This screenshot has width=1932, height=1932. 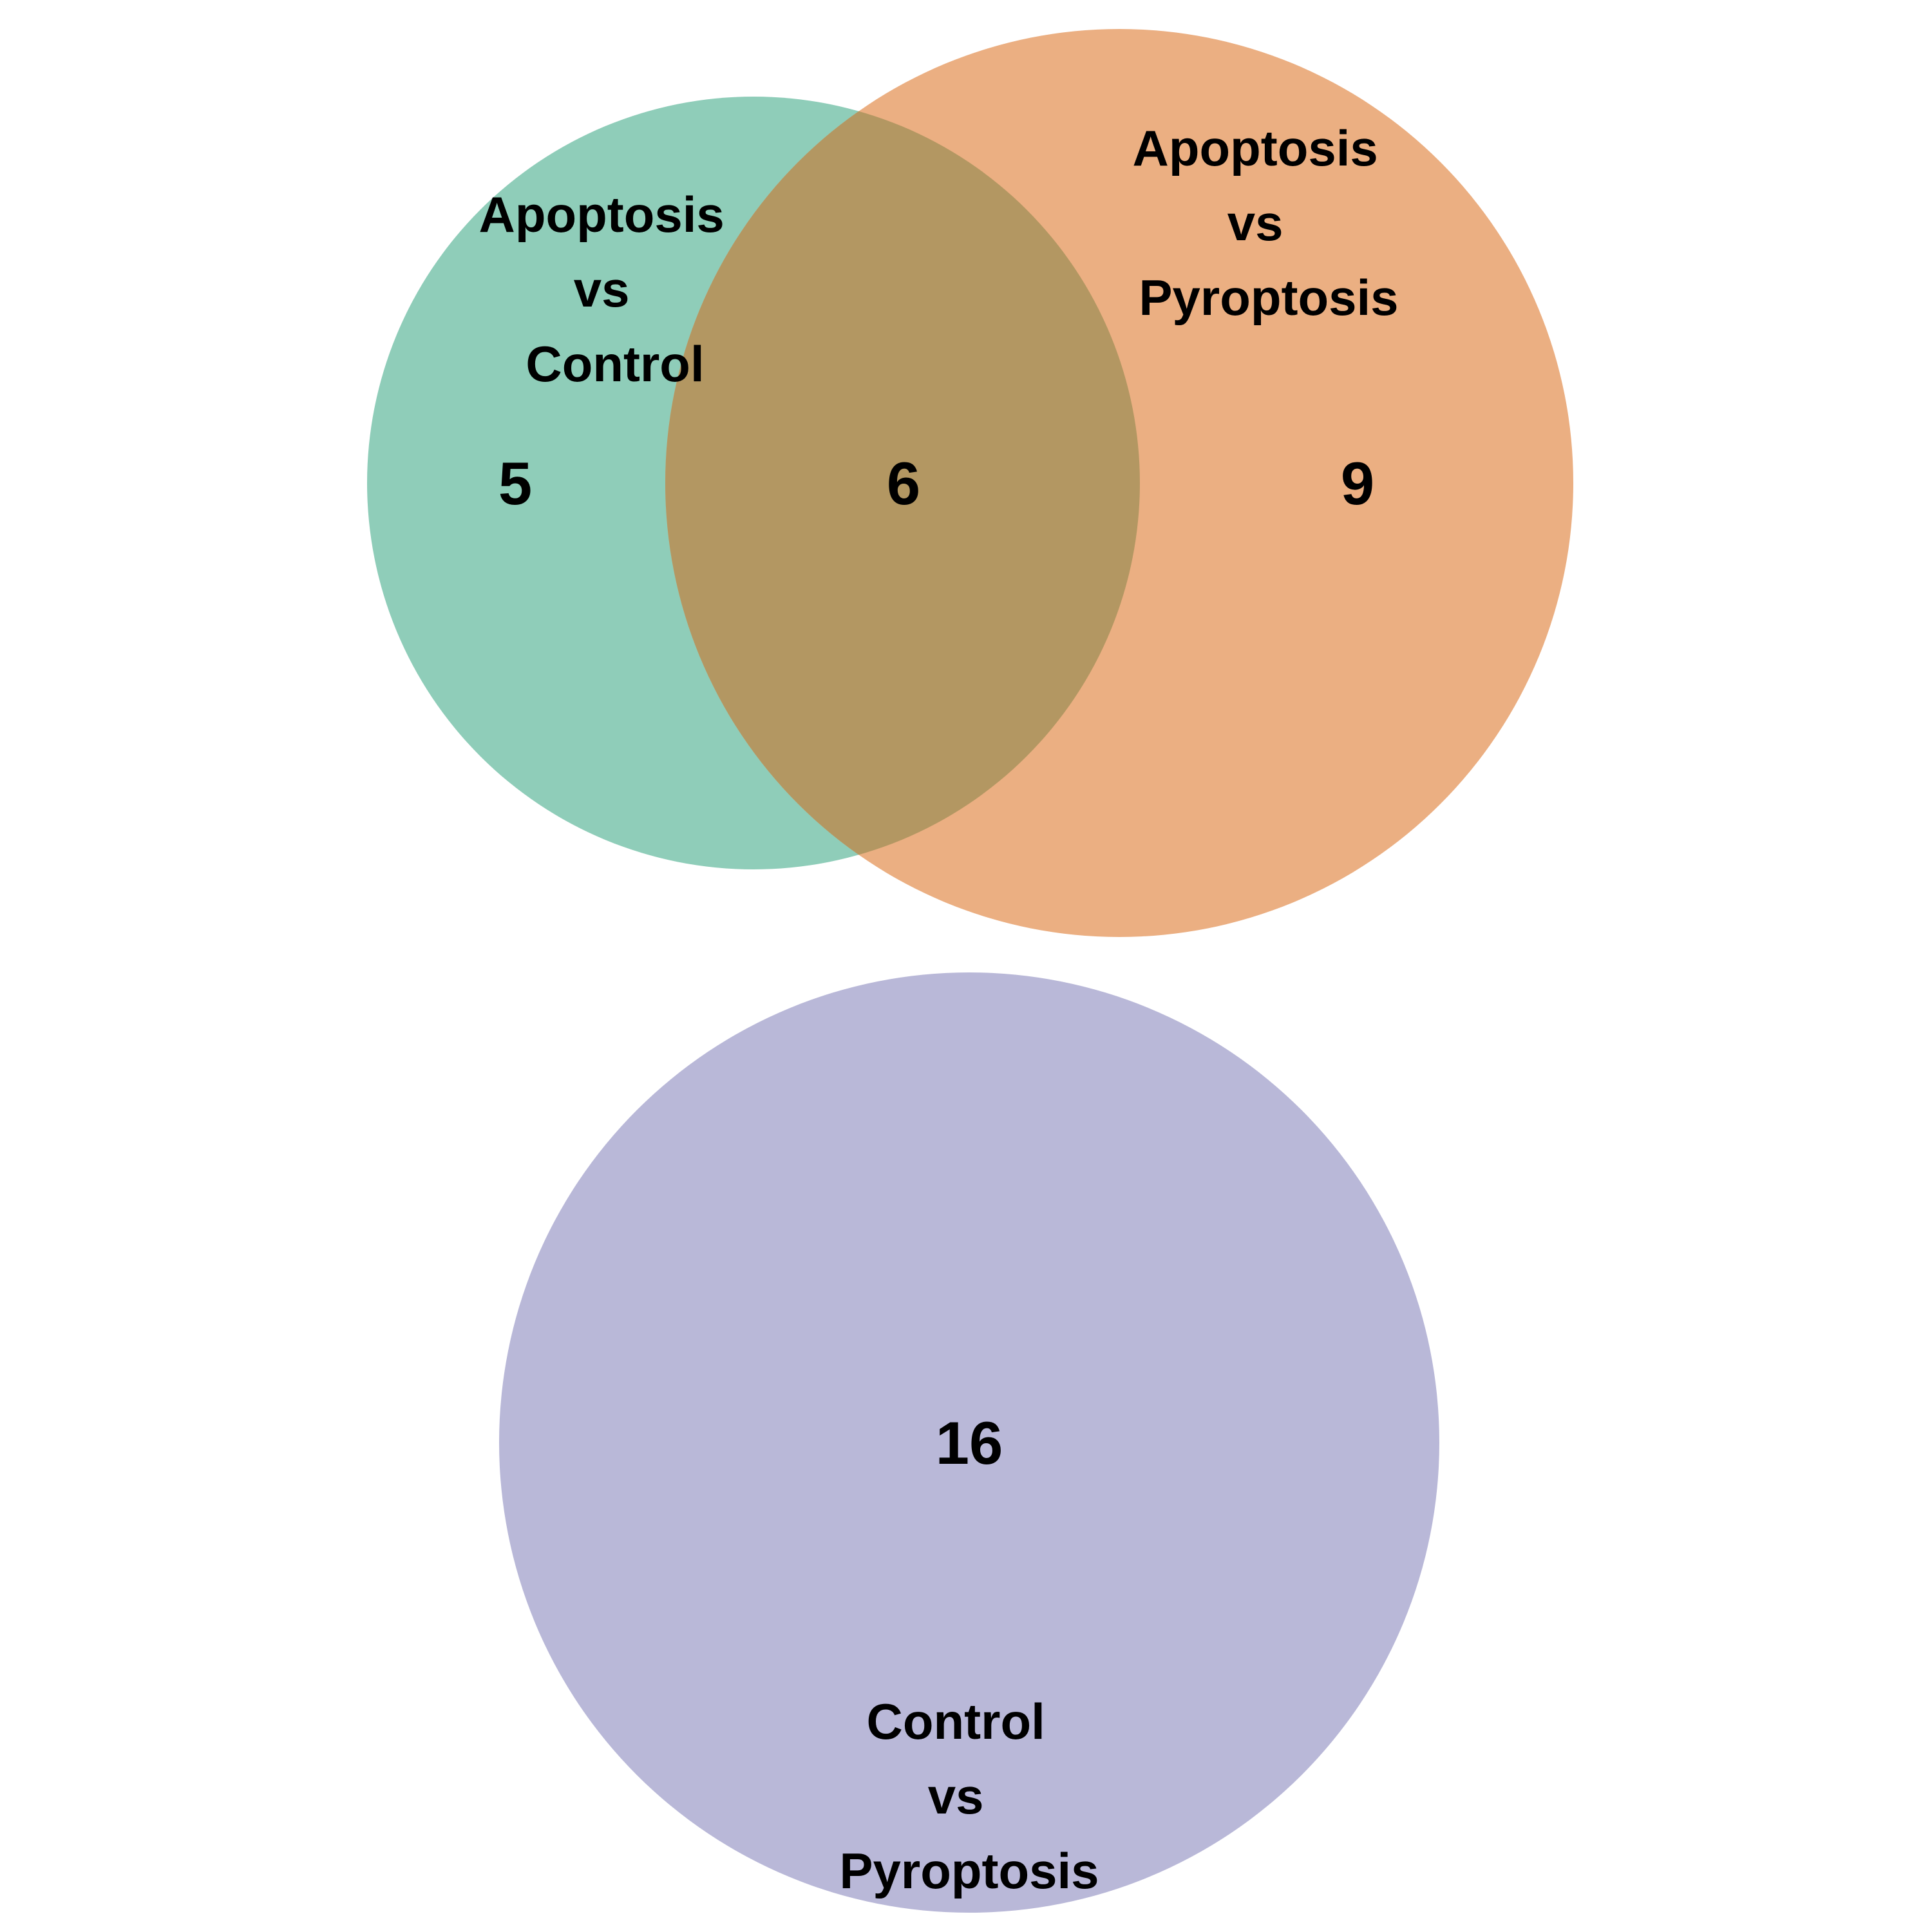 I want to click on set-label-apoptosis-vs-control: Apoptosis vs Control, so click(x=609, y=289).